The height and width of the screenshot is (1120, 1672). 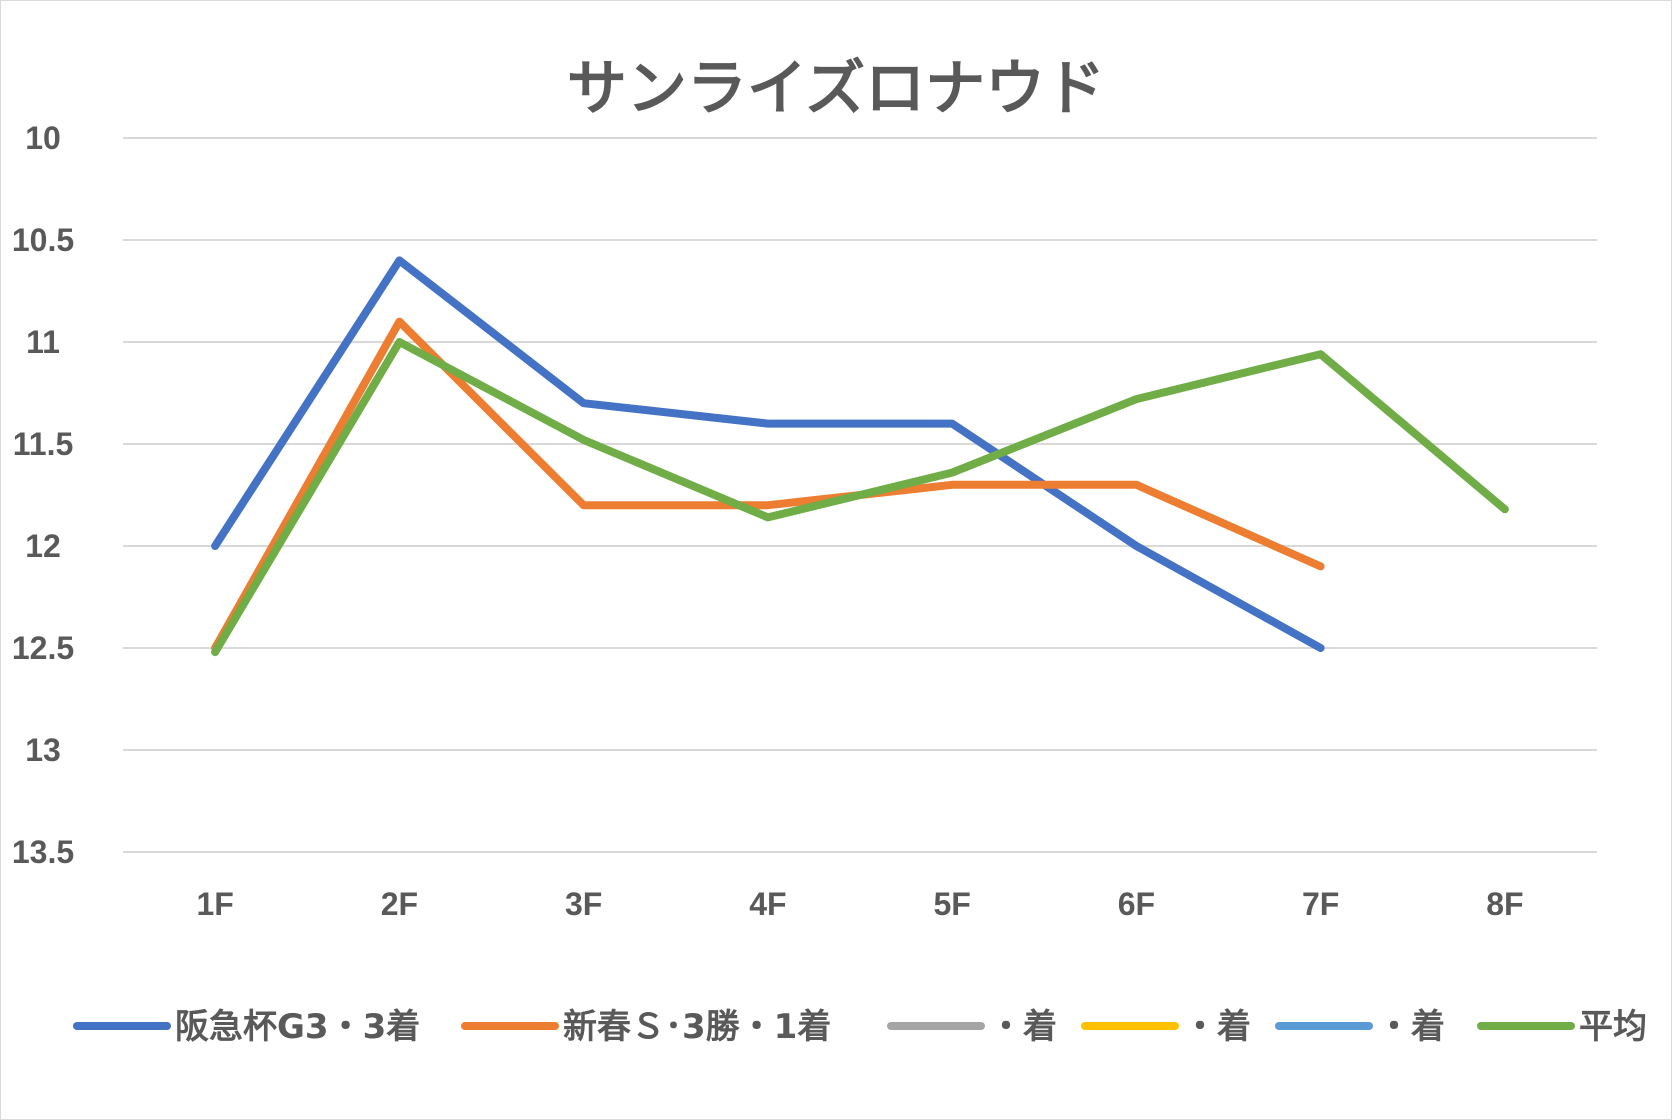 What do you see at coordinates (859, 904) in the screenshot?
I see `x-axis-labels: 1F 2F 3F 4F 5F 6F 7F 8F` at bounding box center [859, 904].